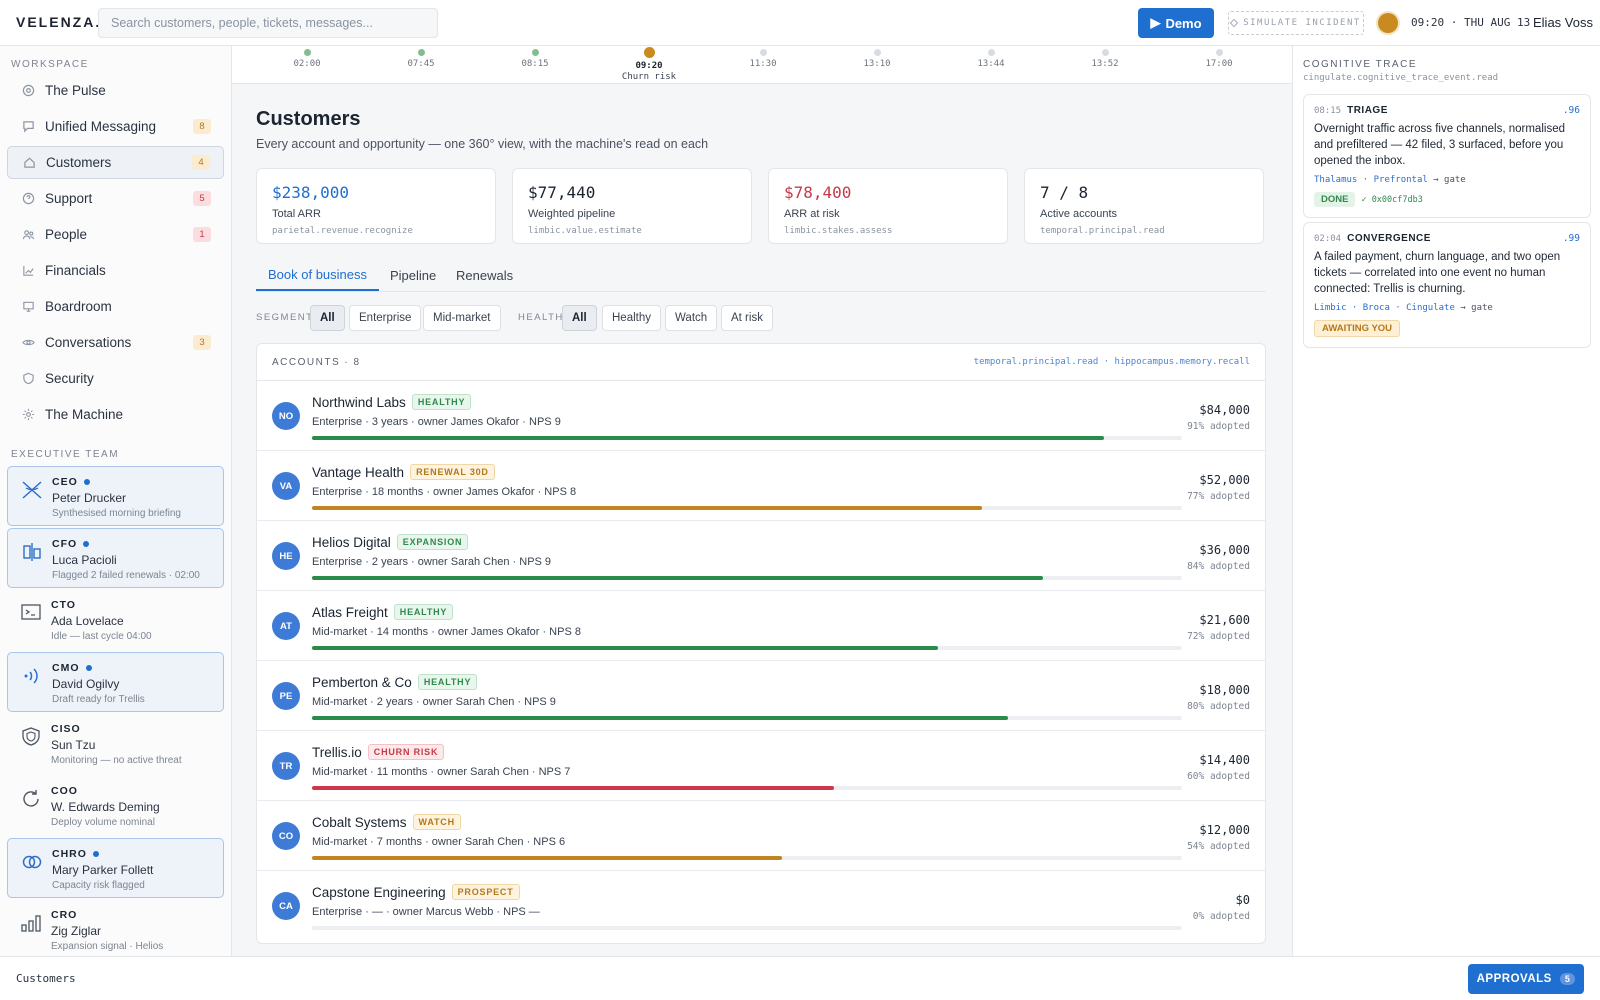 This screenshot has height=1000, width=1600. I want to click on search-input, so click(268, 23).